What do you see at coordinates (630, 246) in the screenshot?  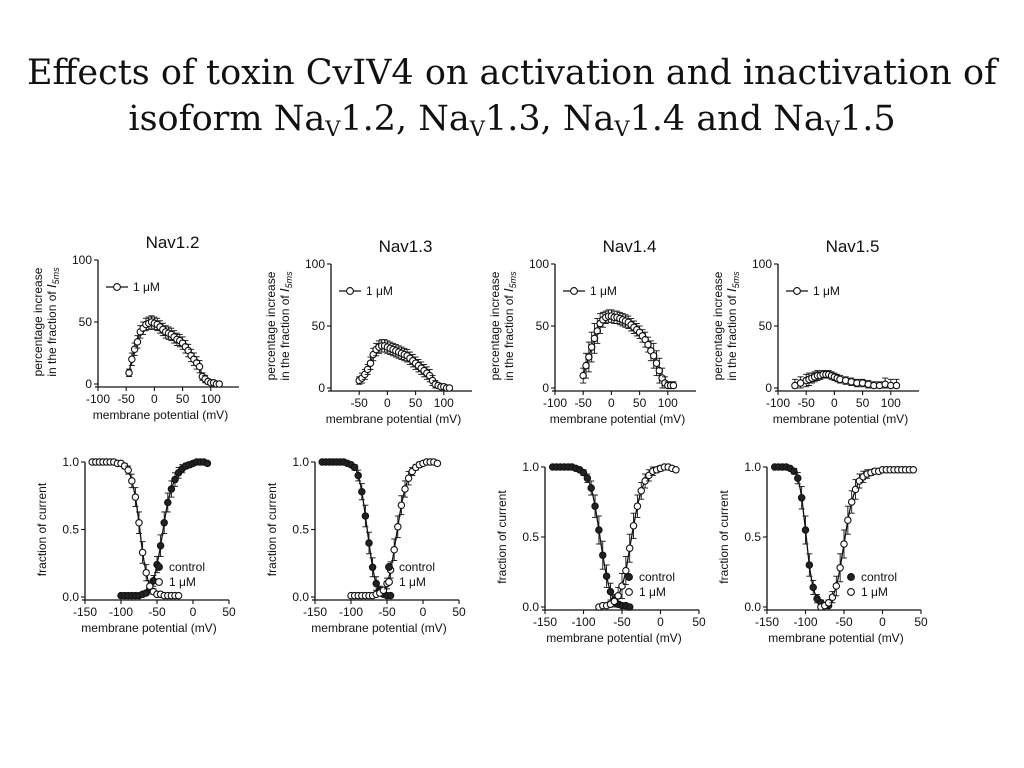 I see `chart-title: Nav1.4` at bounding box center [630, 246].